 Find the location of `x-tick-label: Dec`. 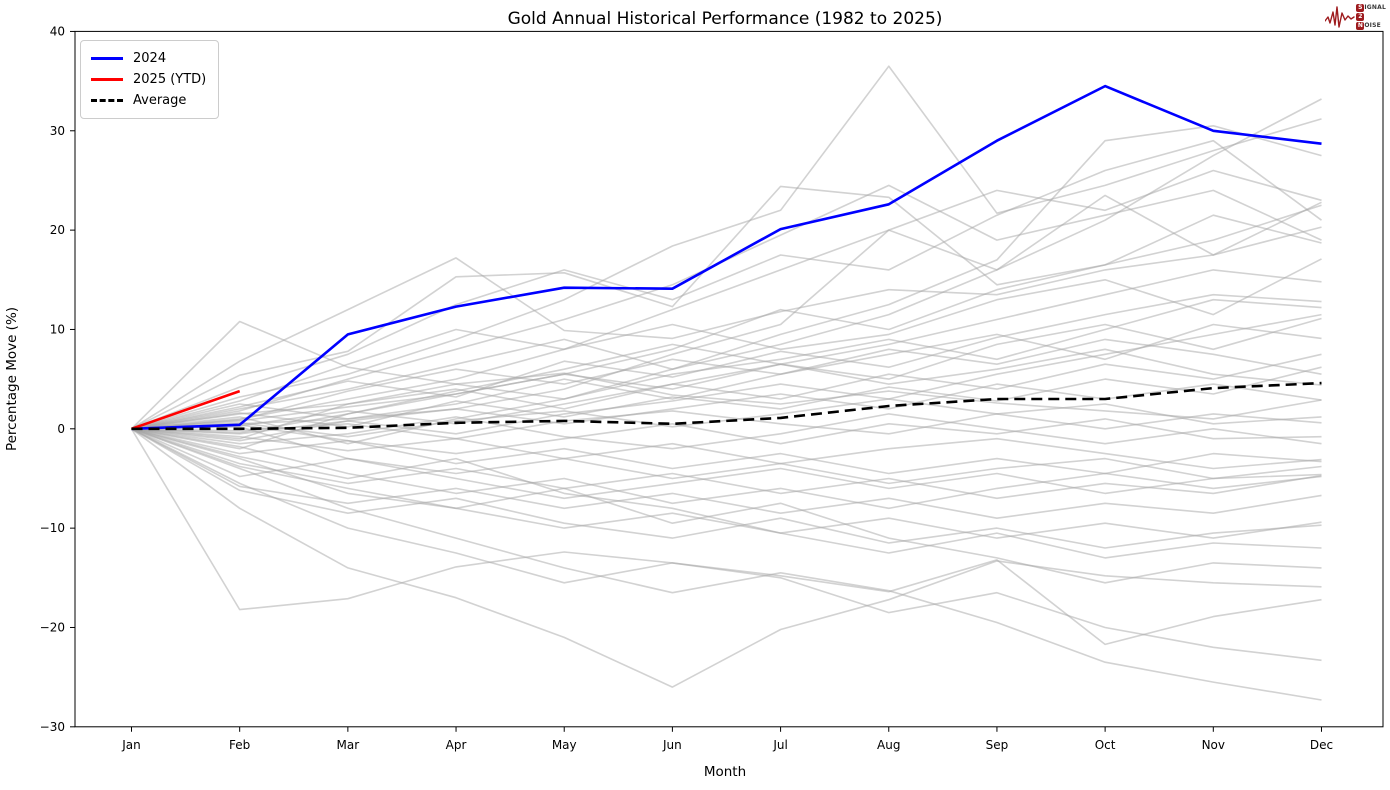

x-tick-label: Dec is located at coordinates (1321, 745).